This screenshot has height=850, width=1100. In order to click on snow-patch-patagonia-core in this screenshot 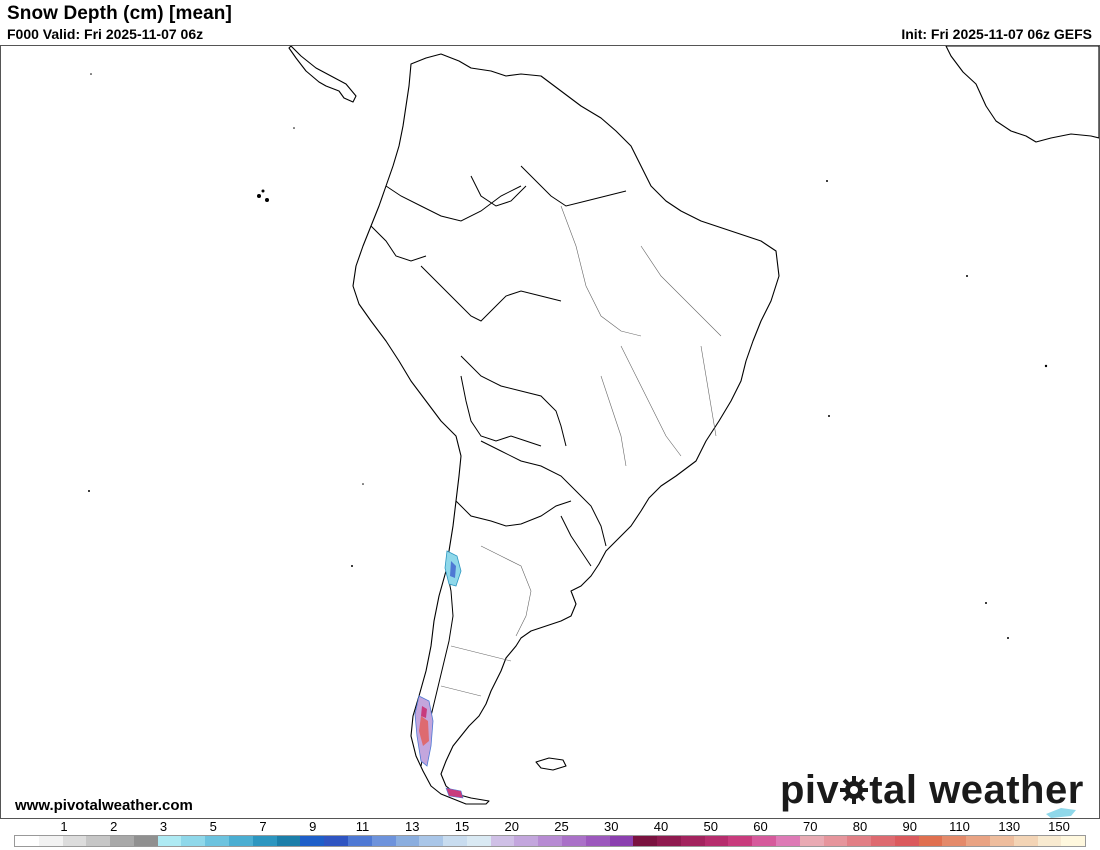, I will do `click(424, 731)`.